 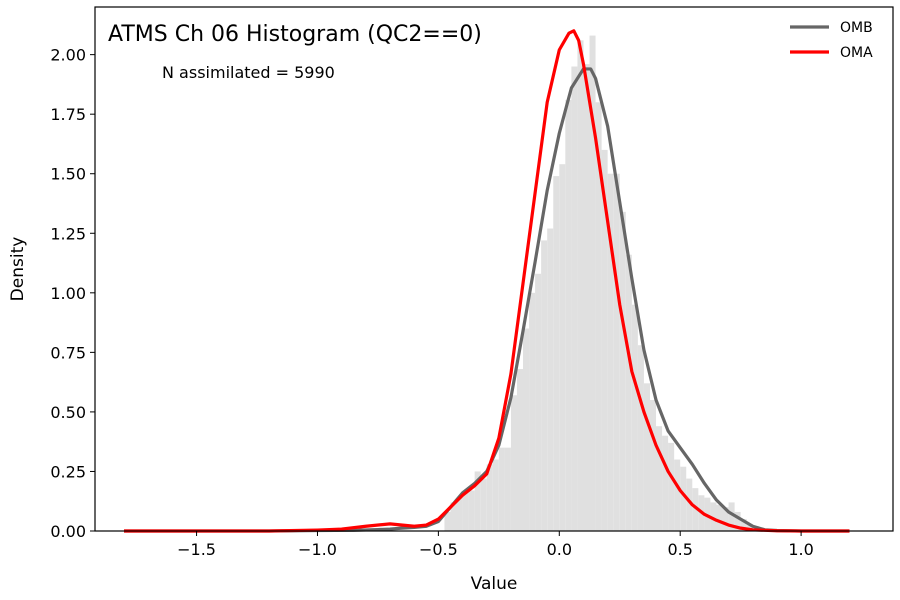 I want to click on y-tick-label: 2.00, so click(x=68, y=55).